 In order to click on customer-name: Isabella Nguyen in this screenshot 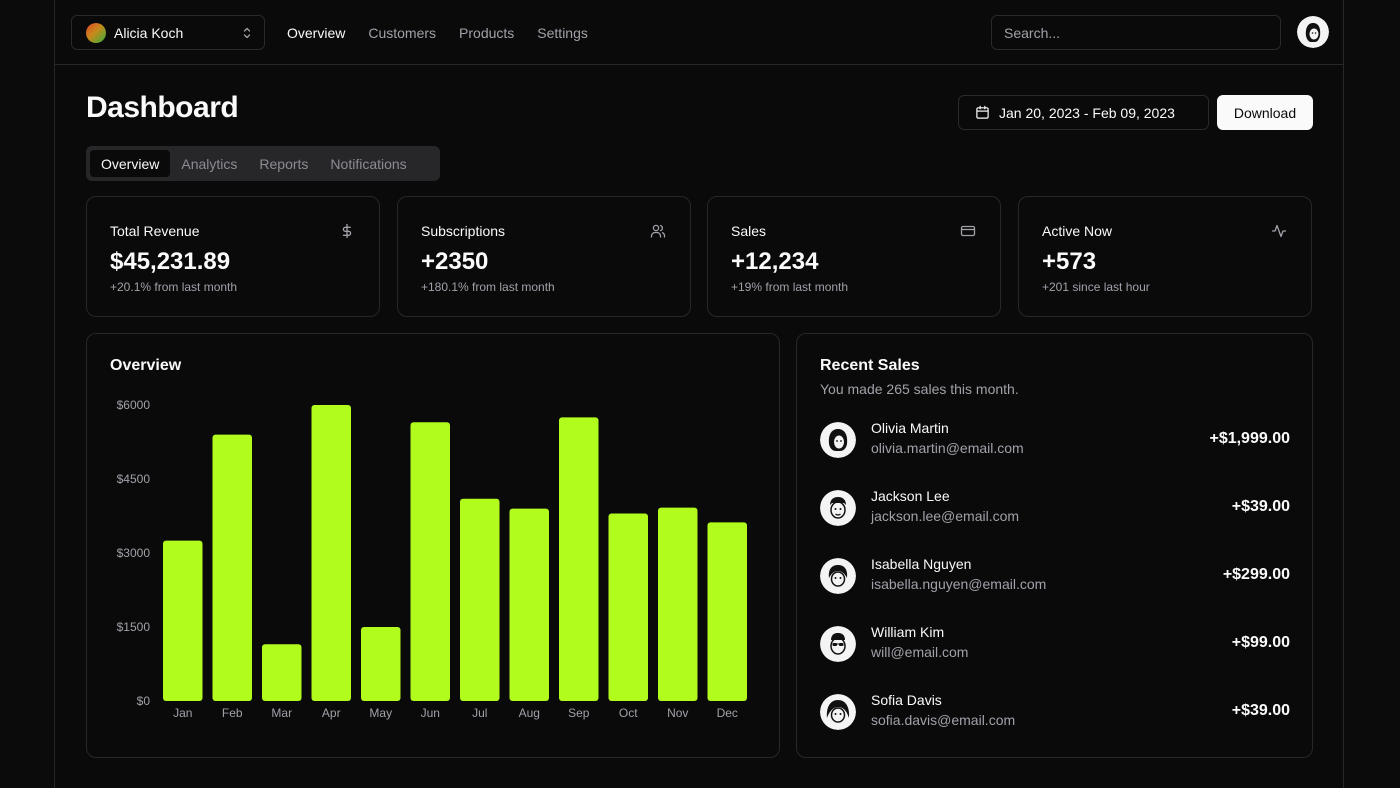, I will do `click(921, 564)`.